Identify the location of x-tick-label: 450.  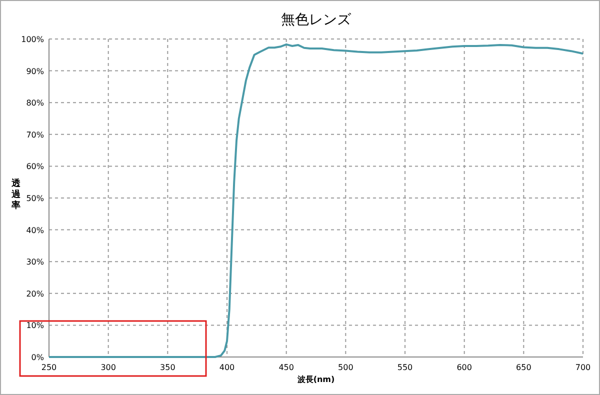
(286, 367).